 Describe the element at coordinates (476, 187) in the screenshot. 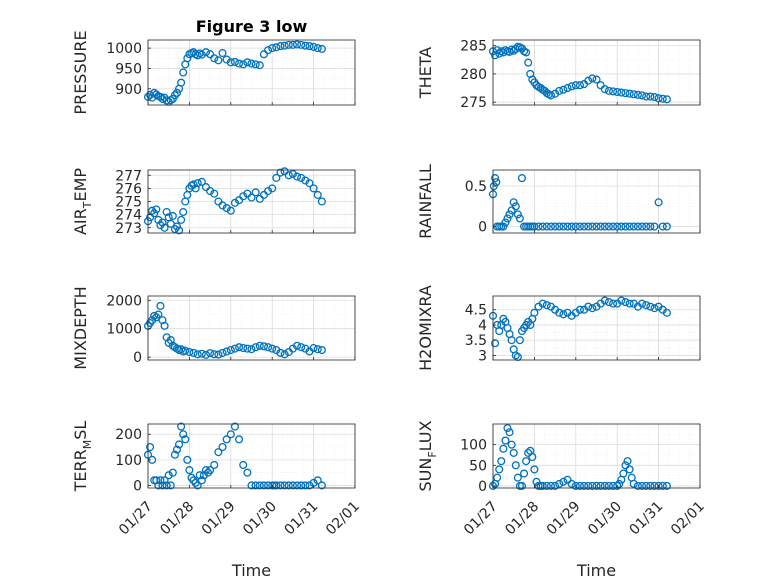

I see `y-tick-label: 0.5` at that location.